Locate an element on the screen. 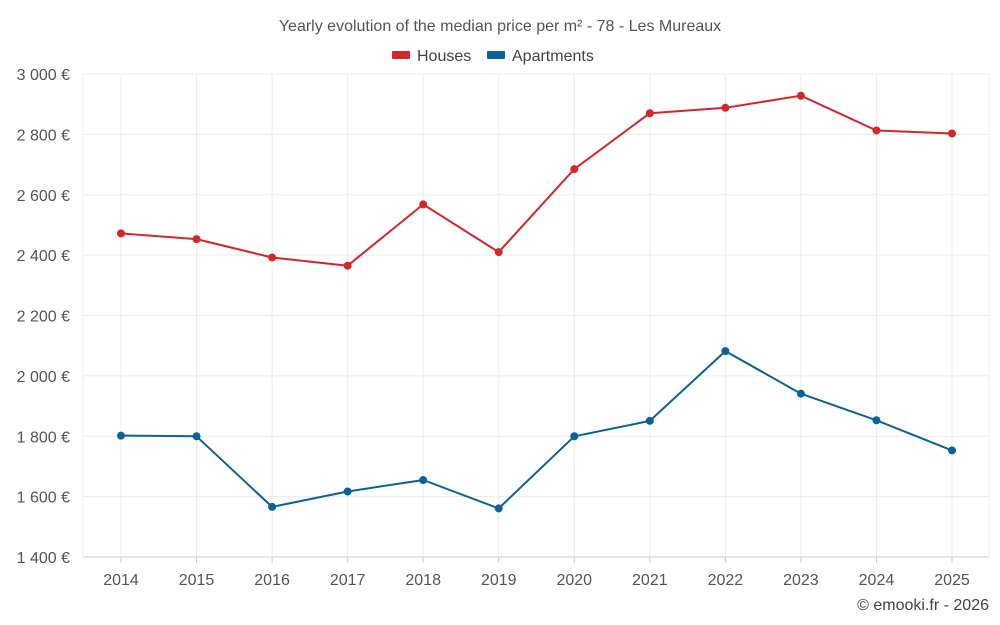  x-tick-label: 2019 is located at coordinates (499, 580).